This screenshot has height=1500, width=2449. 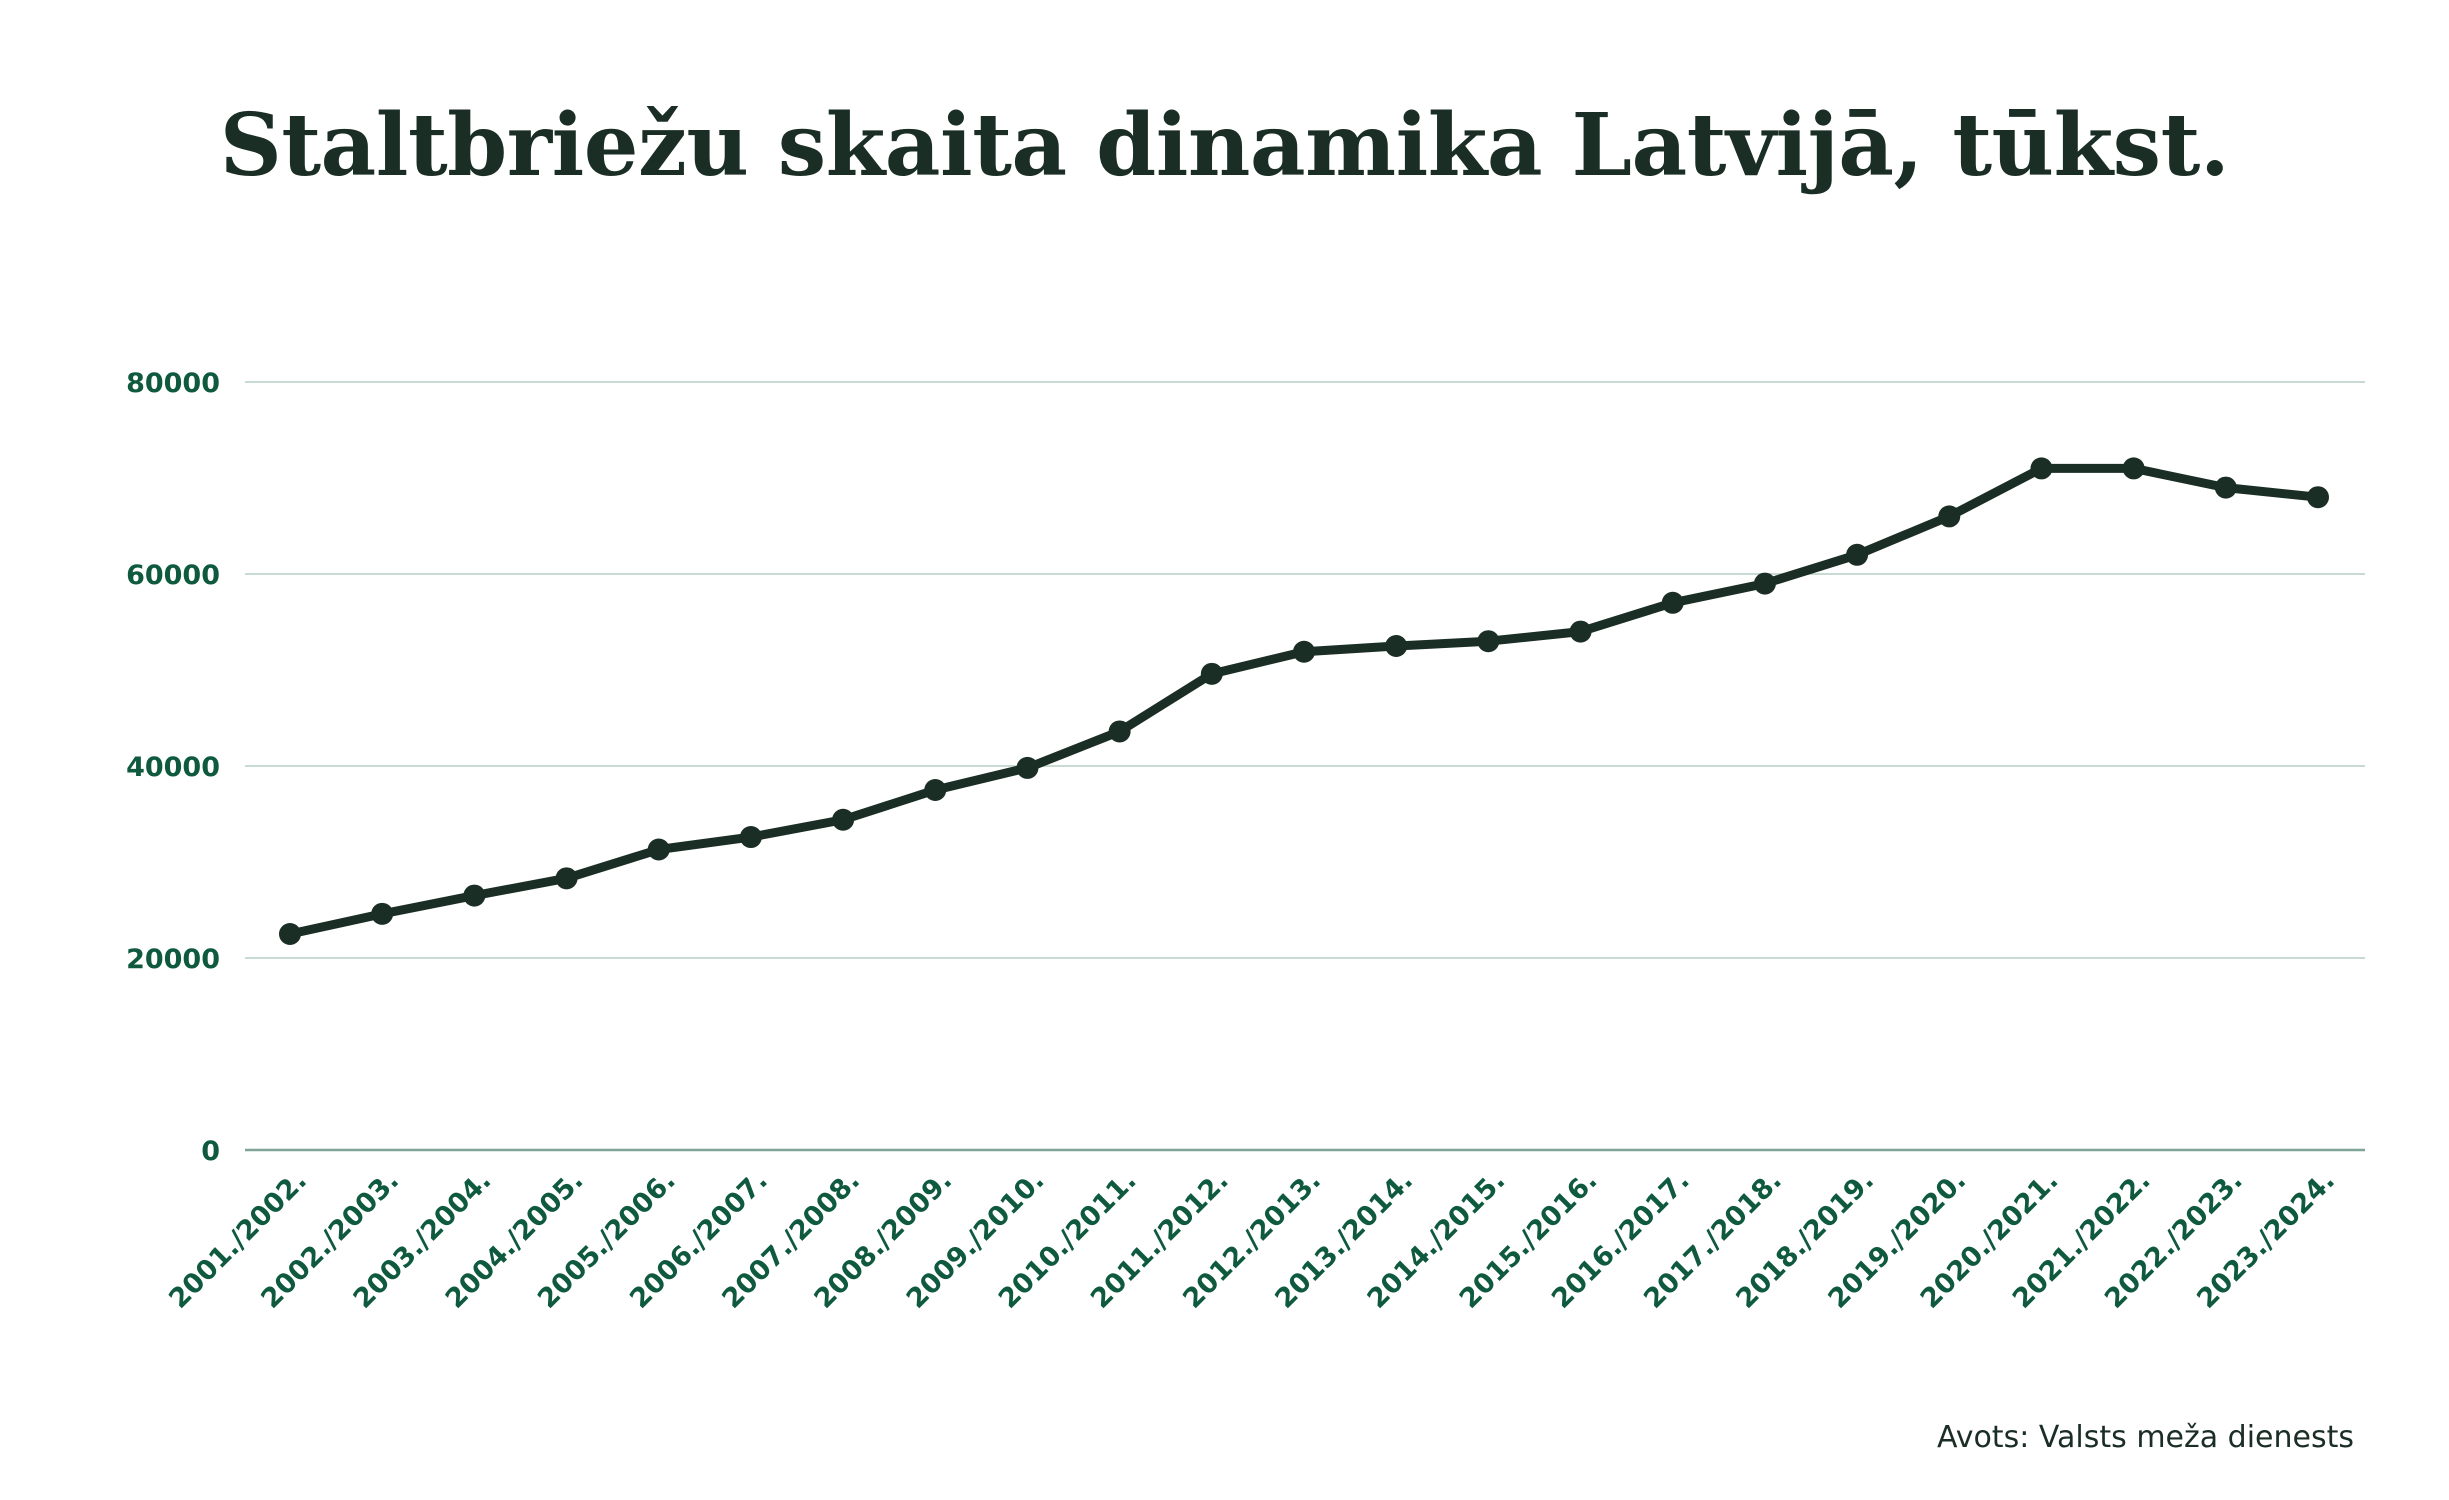 I want to click on y-tick-label: 40000, so click(x=173, y=767).